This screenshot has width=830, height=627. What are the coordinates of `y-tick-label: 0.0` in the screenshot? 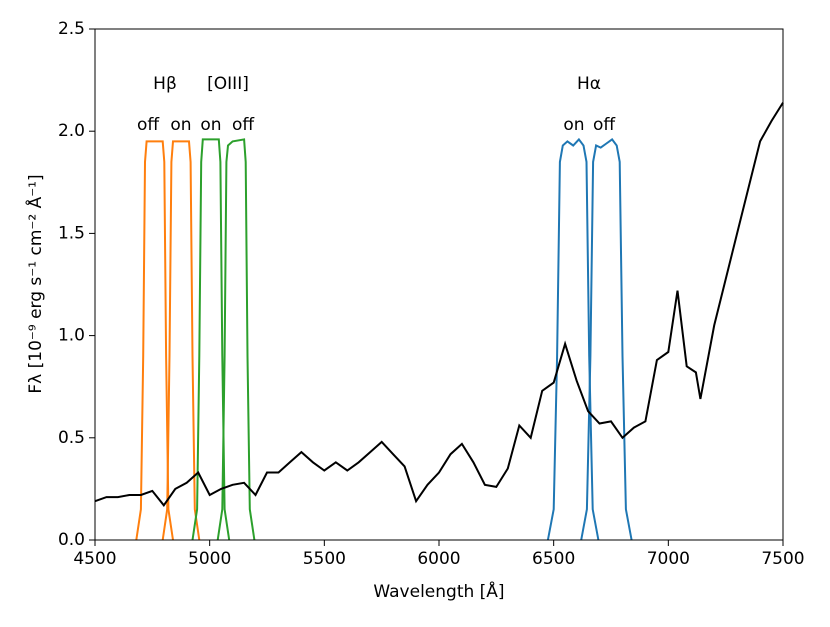 It's located at (71, 540).